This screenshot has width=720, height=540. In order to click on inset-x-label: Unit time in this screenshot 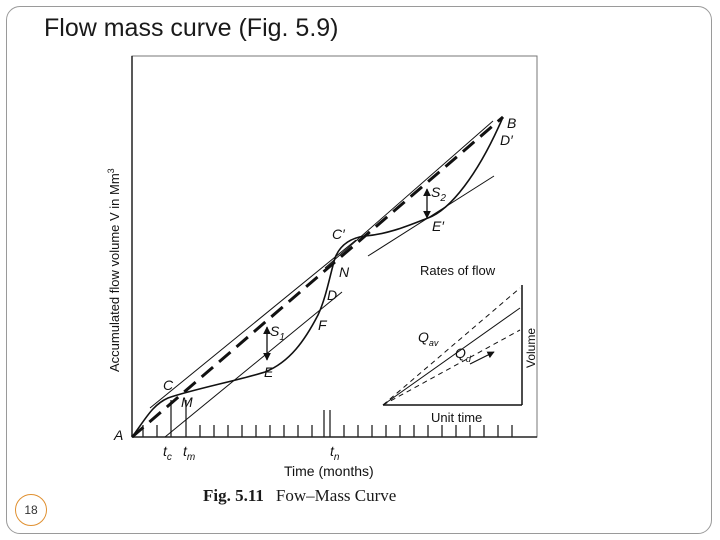, I will do `click(456, 417)`.